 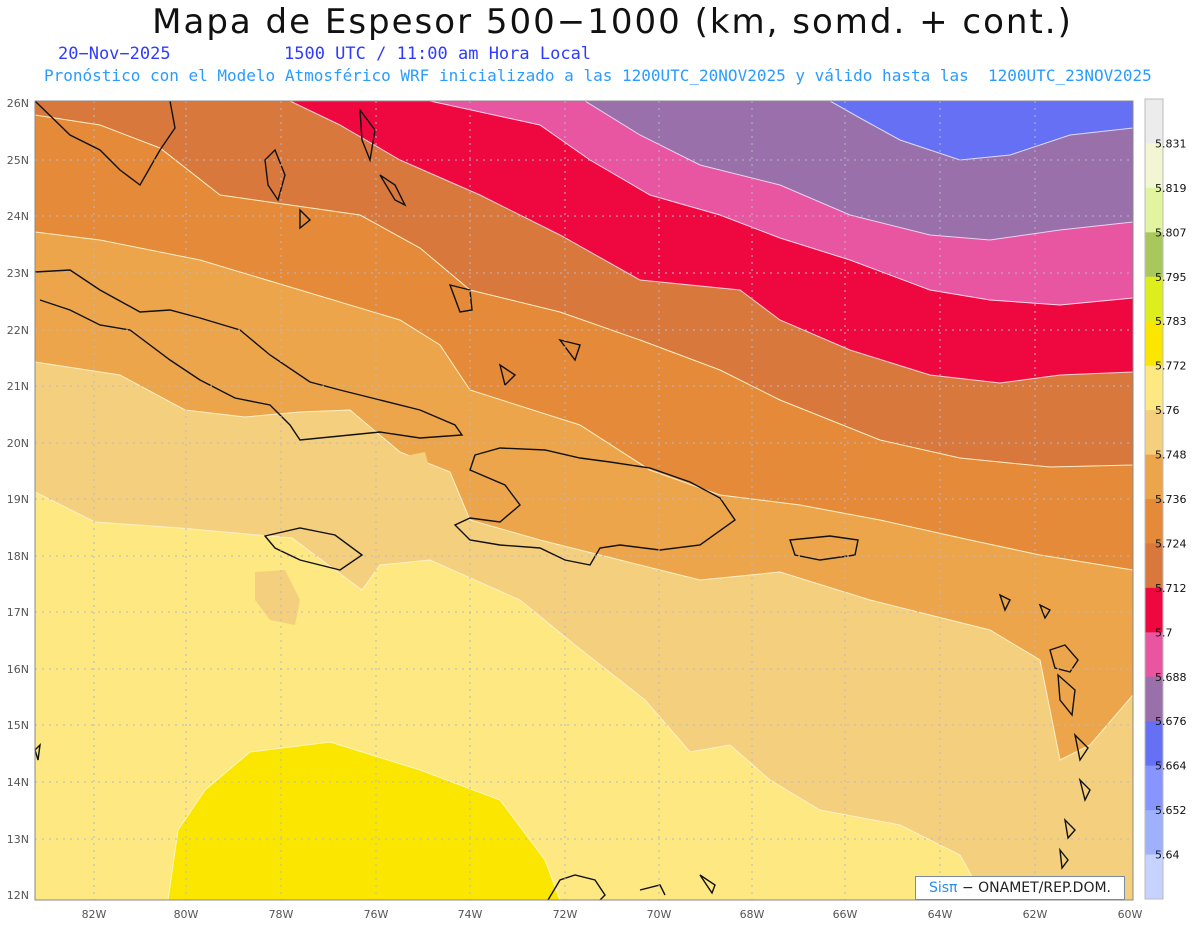 What do you see at coordinates (752, 914) in the screenshot?
I see `lon-label: 68W` at bounding box center [752, 914].